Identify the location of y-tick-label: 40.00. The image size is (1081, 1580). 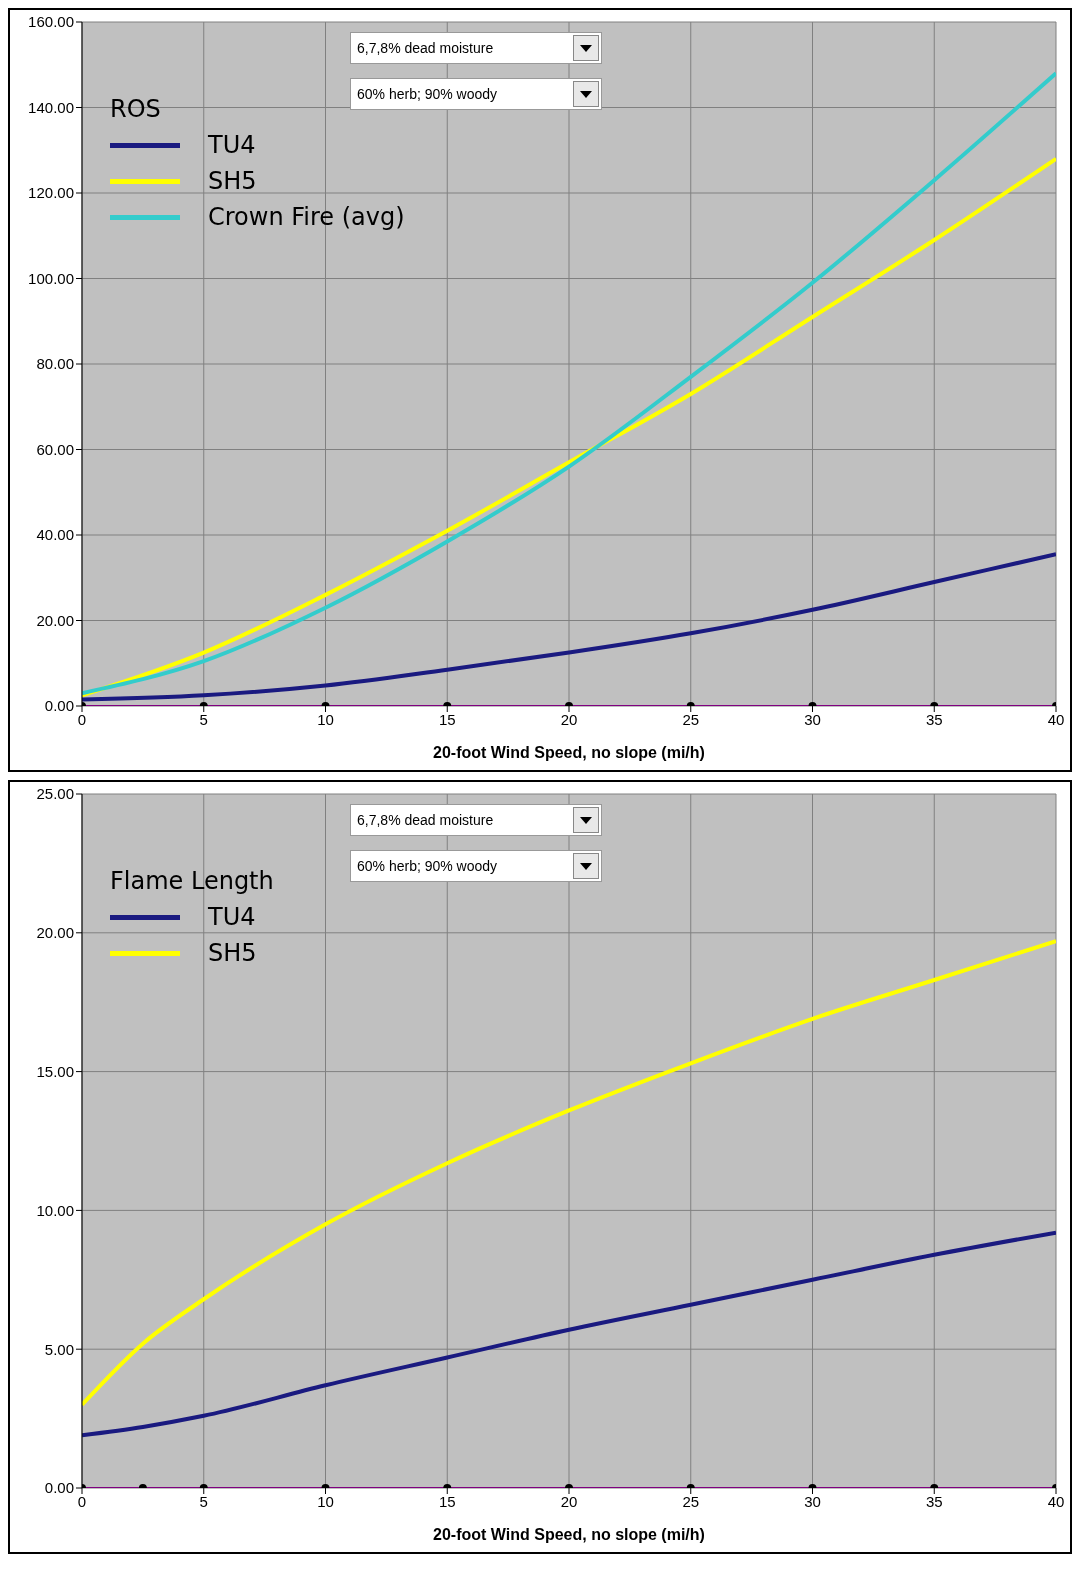
(55, 535).